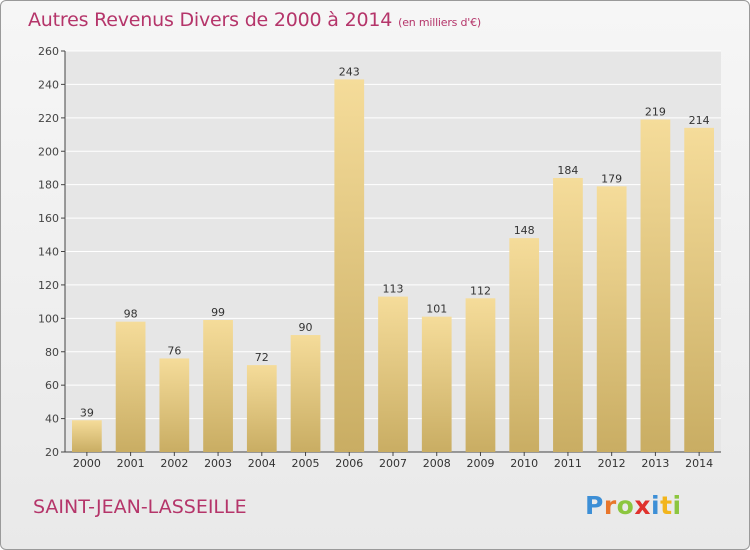 This screenshot has height=550, width=750. Describe the element at coordinates (699, 463) in the screenshot. I see `x-tick-label-2014: 2014` at that location.